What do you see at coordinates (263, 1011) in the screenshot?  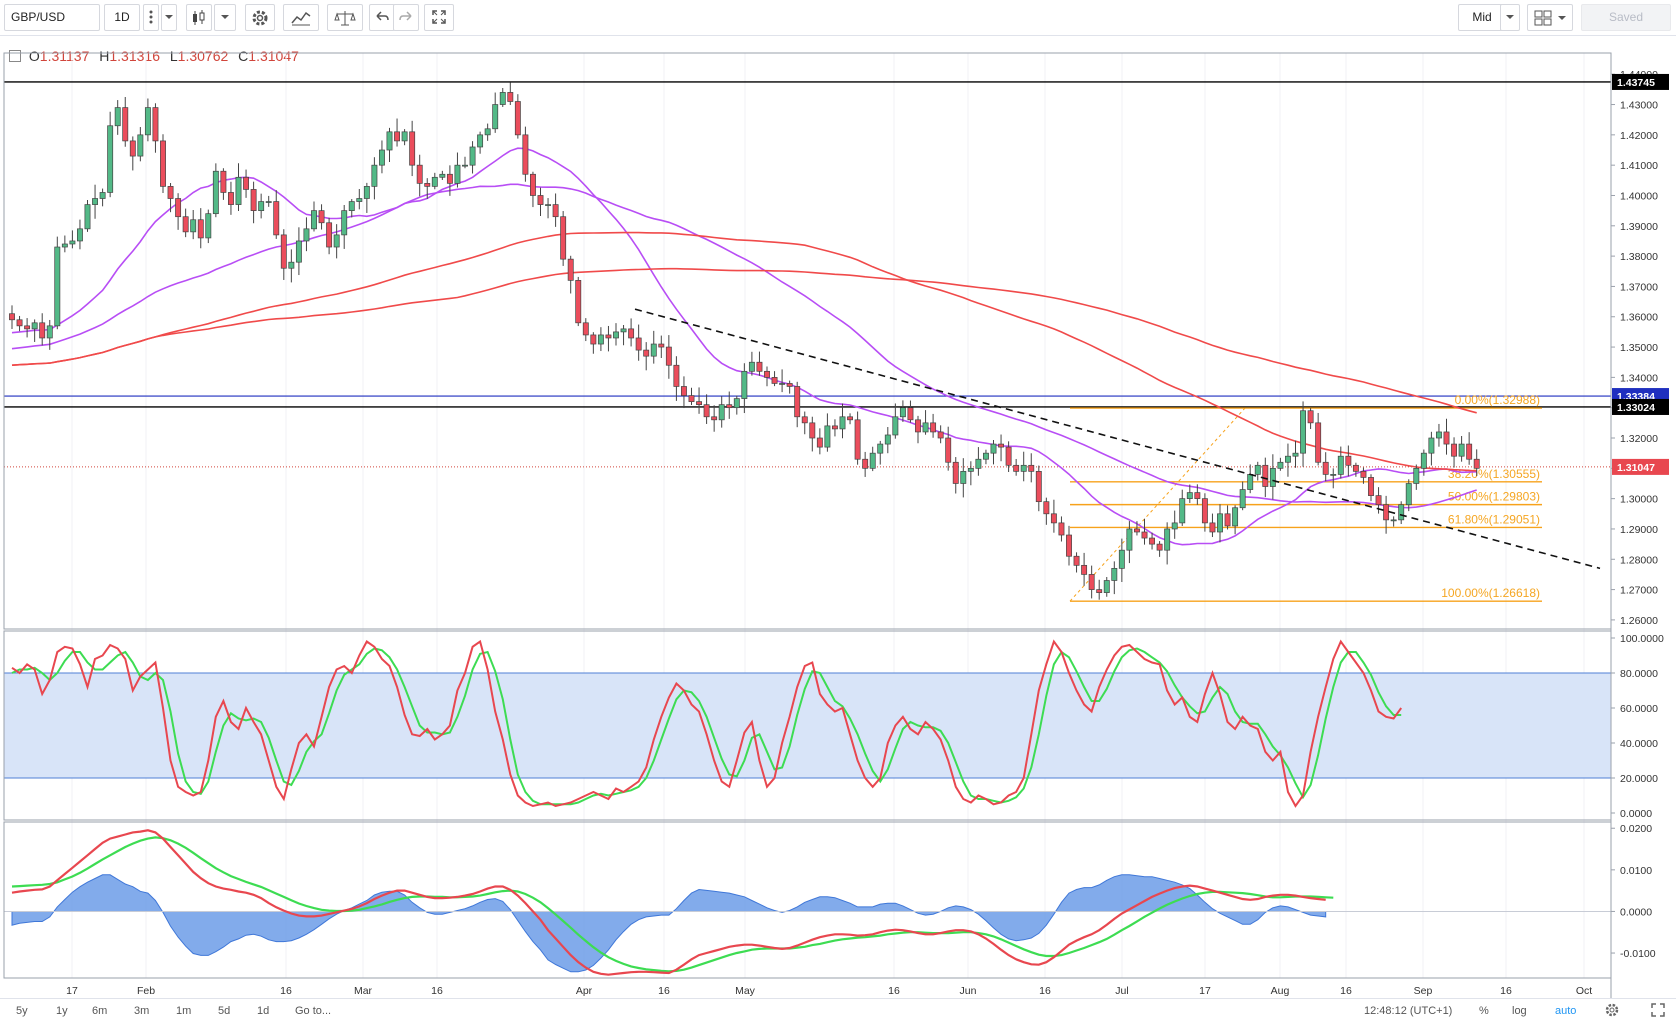 I see `range-1d: 1d` at bounding box center [263, 1011].